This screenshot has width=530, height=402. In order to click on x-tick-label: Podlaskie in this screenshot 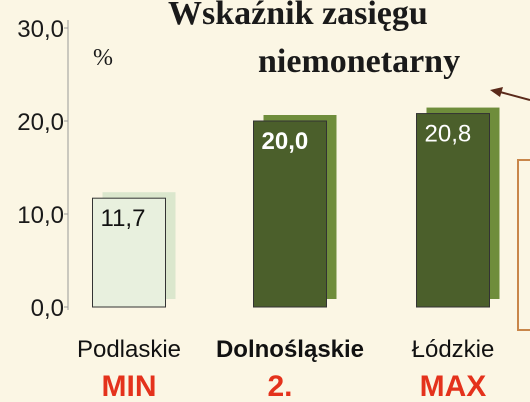, I will do `click(129, 349)`.